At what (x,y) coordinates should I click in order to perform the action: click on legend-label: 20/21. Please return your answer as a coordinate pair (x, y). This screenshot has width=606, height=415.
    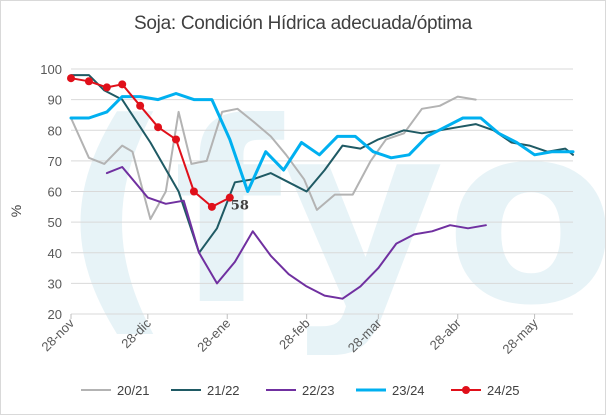
    Looking at the image, I should click on (133, 390).